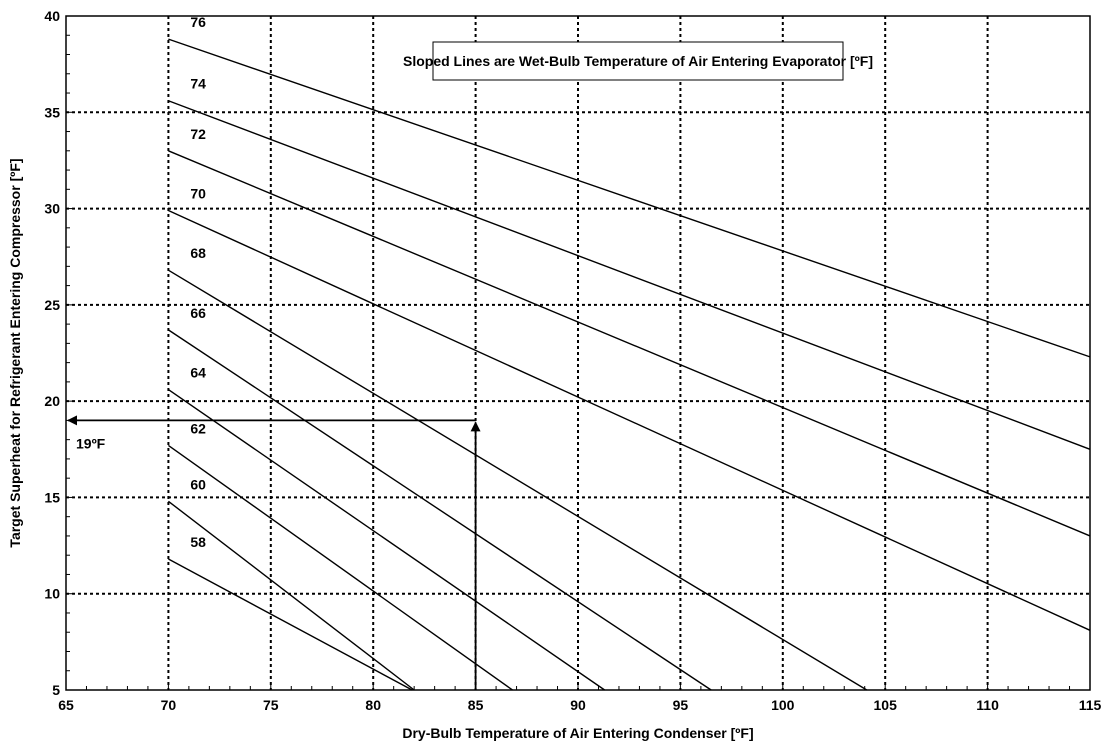  What do you see at coordinates (271, 705) in the screenshot?
I see `x-tick-label: 75` at bounding box center [271, 705].